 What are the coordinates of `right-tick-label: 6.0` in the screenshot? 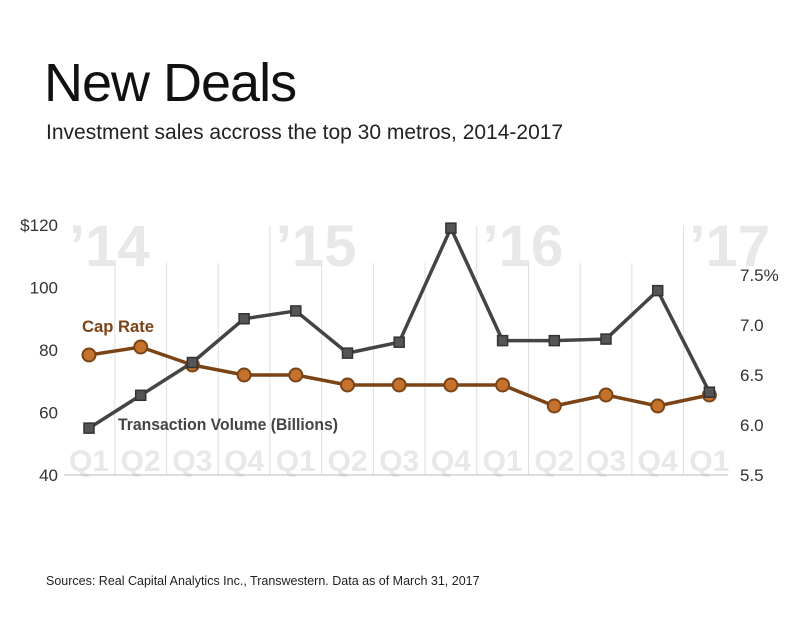 It's located at (752, 425).